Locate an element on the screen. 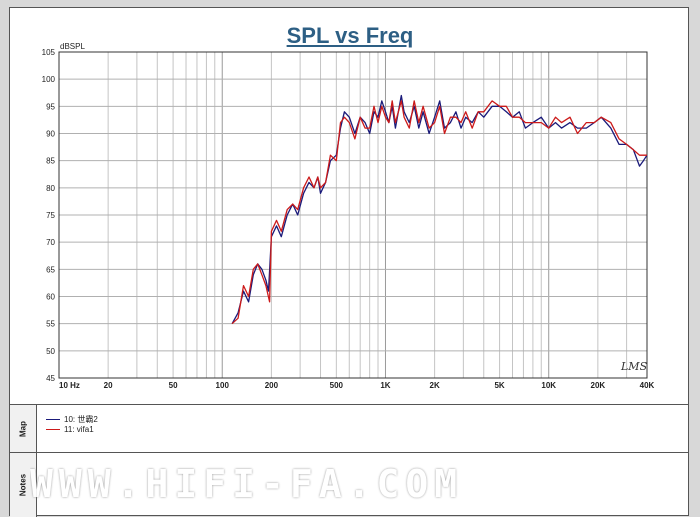 The width and height of the screenshot is (700, 517). y-tick-label: 55 is located at coordinates (50, 324).